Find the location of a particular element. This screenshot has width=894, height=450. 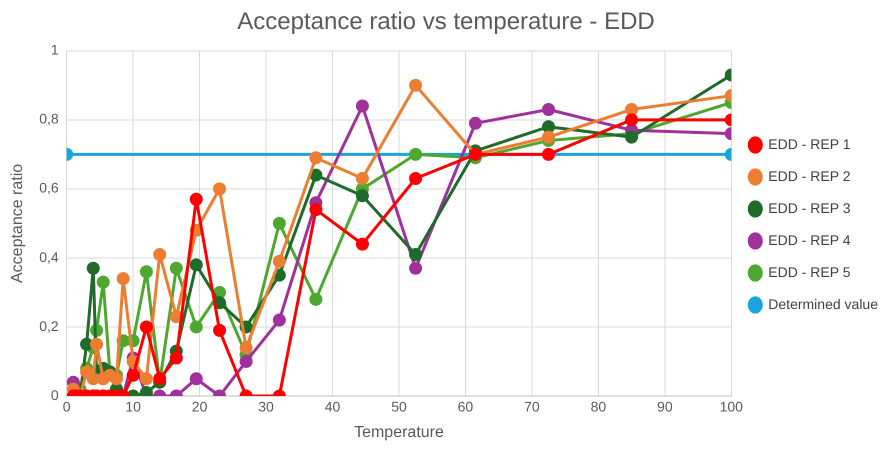

y-axis-title: Acceptance ratio is located at coordinates (17, 223).